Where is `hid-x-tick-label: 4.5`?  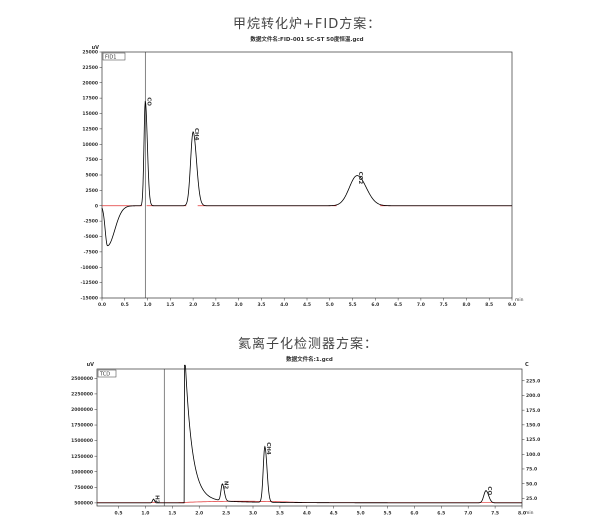
hid-x-tick-label: 4.5 is located at coordinates (334, 514).